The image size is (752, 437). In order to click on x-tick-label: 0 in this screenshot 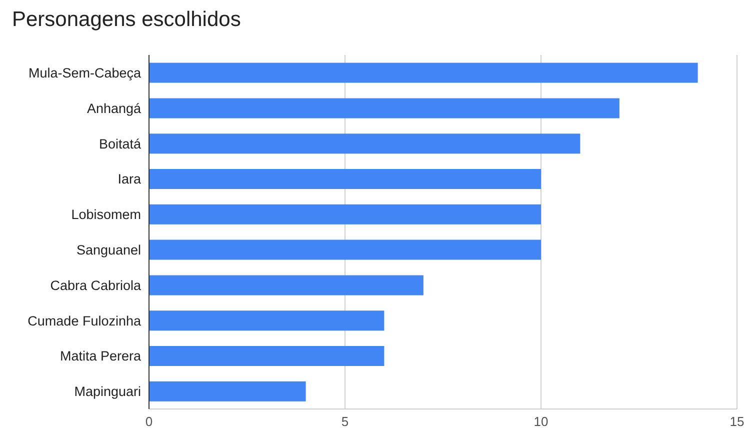, I will do `click(149, 422)`.